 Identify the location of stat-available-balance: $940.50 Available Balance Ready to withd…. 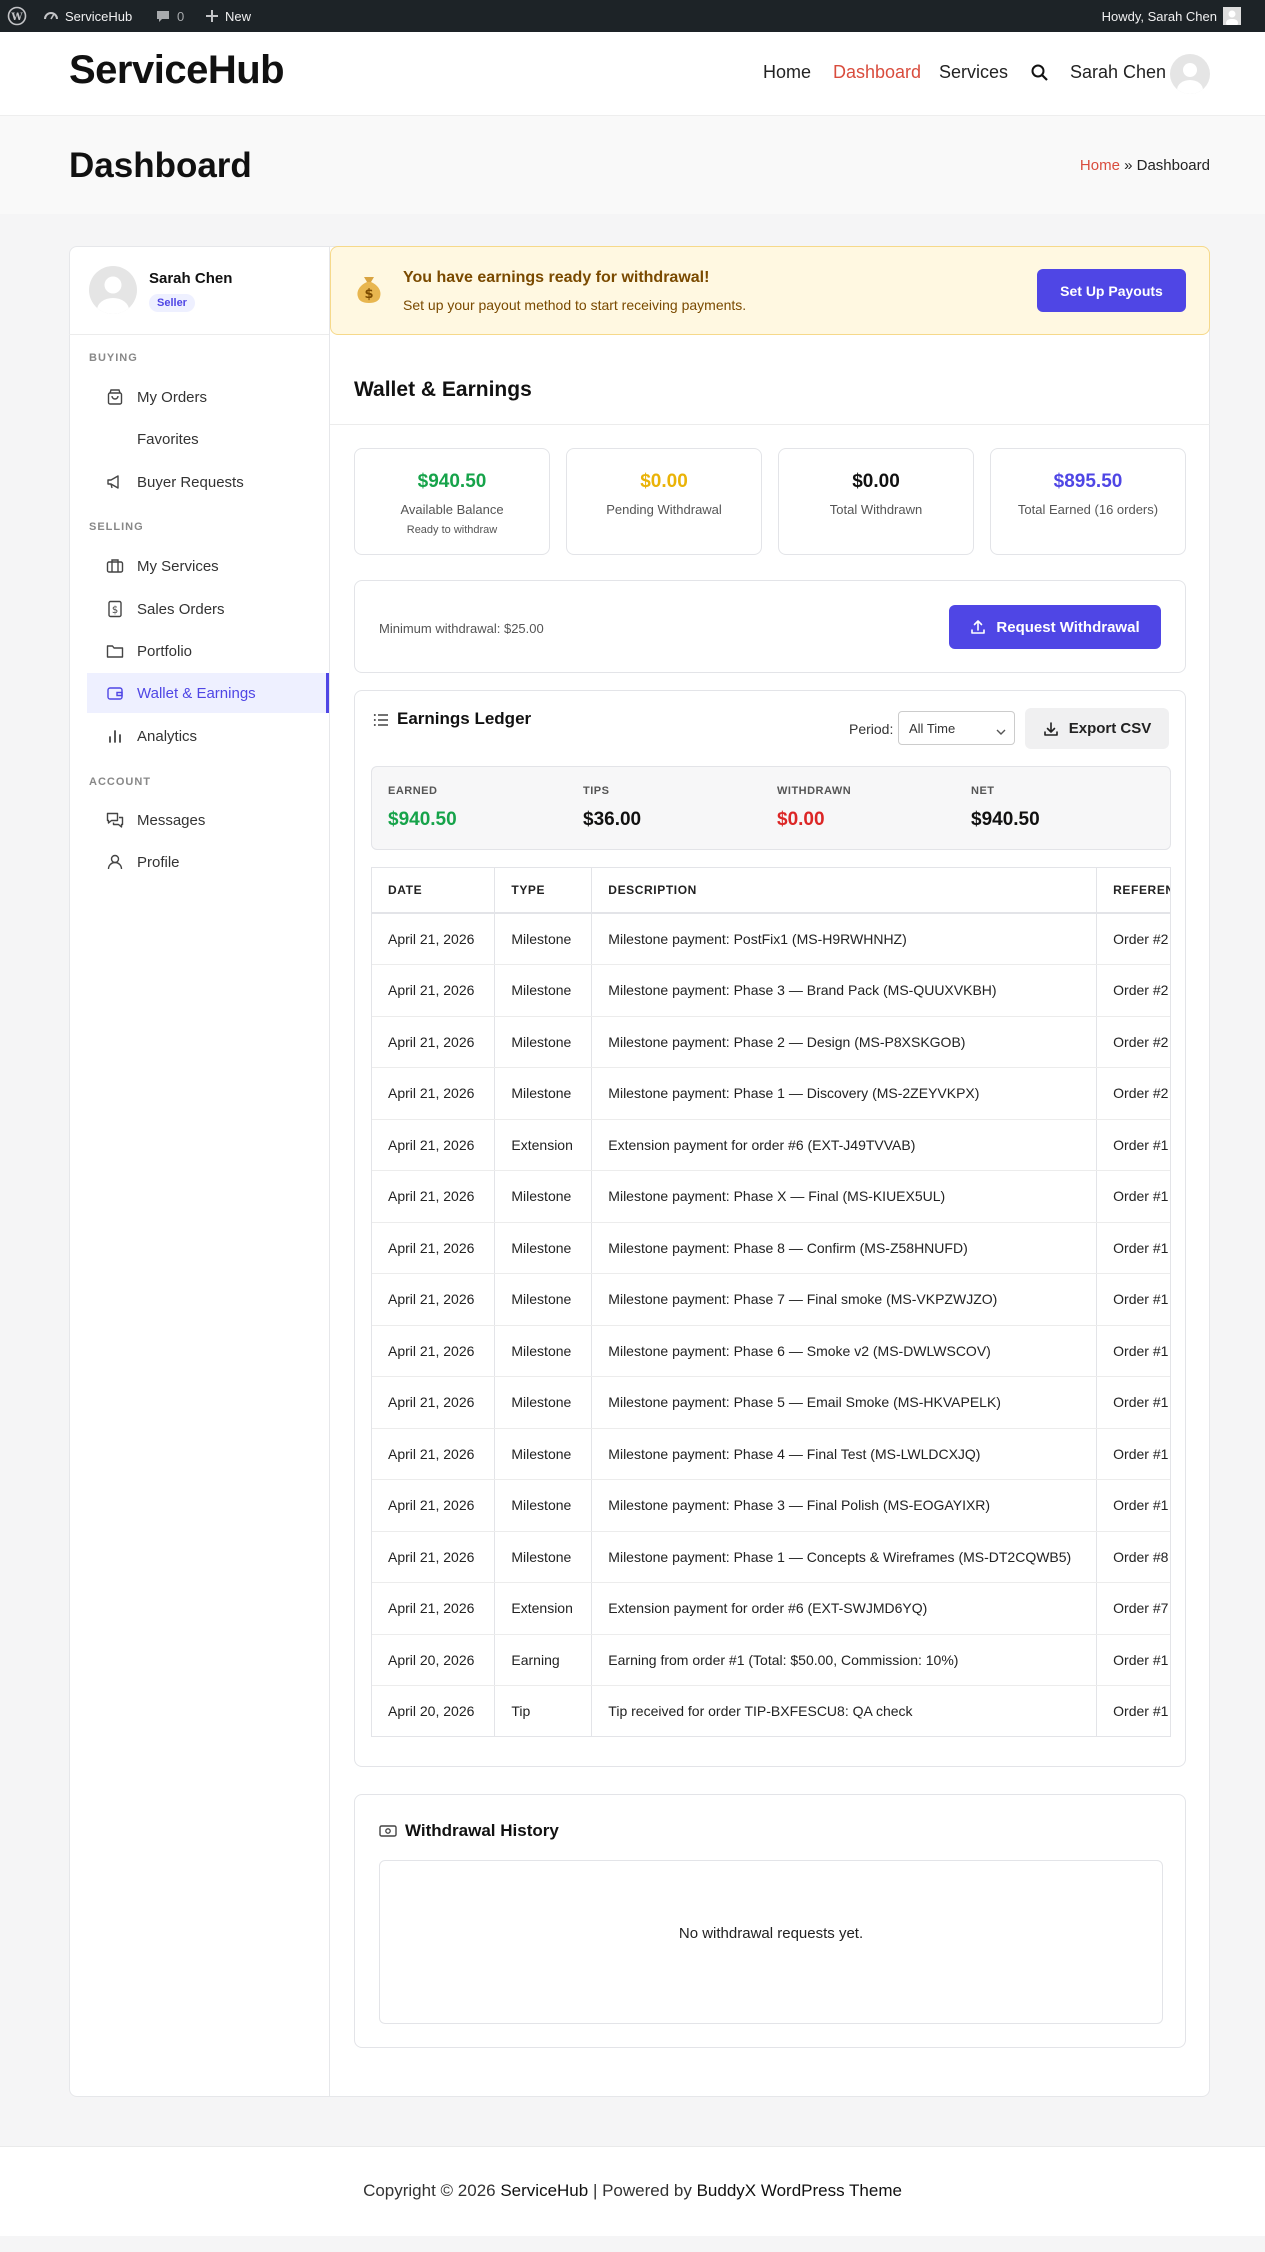
(452, 501).